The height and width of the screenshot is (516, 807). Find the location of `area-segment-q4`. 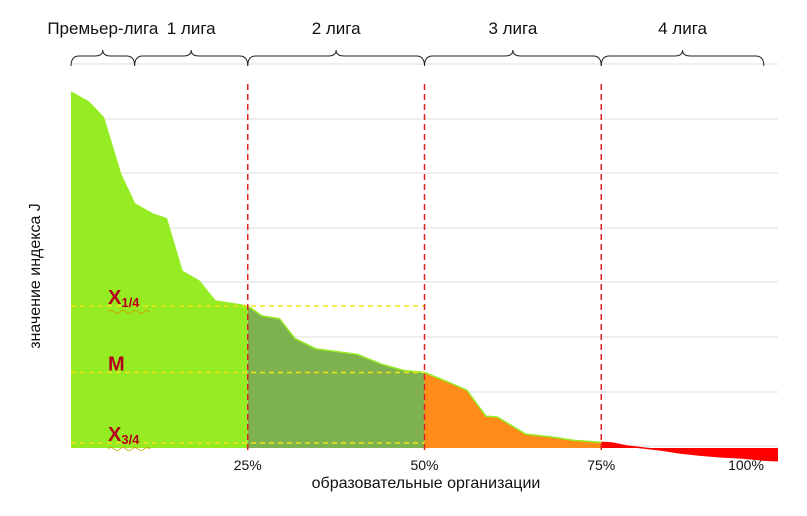

area-segment-q4 is located at coordinates (689, 451).